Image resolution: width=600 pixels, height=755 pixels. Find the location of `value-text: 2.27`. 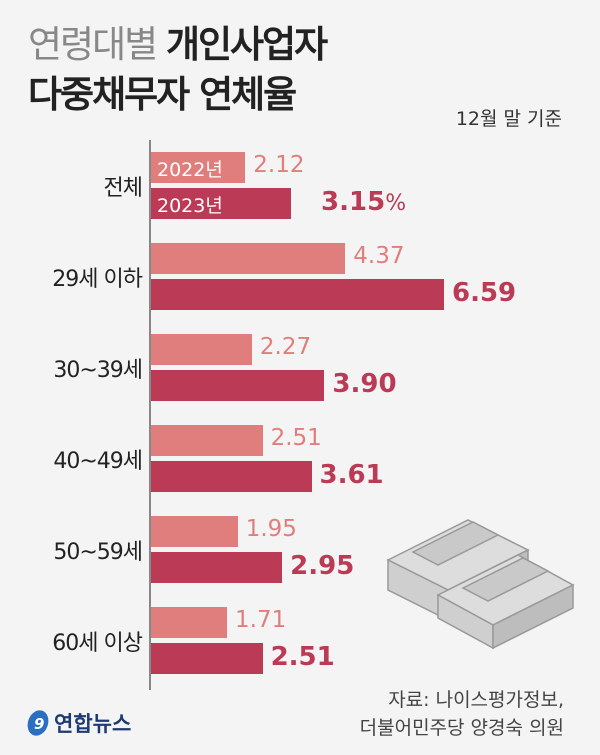

value-text: 2.27 is located at coordinates (285, 347).